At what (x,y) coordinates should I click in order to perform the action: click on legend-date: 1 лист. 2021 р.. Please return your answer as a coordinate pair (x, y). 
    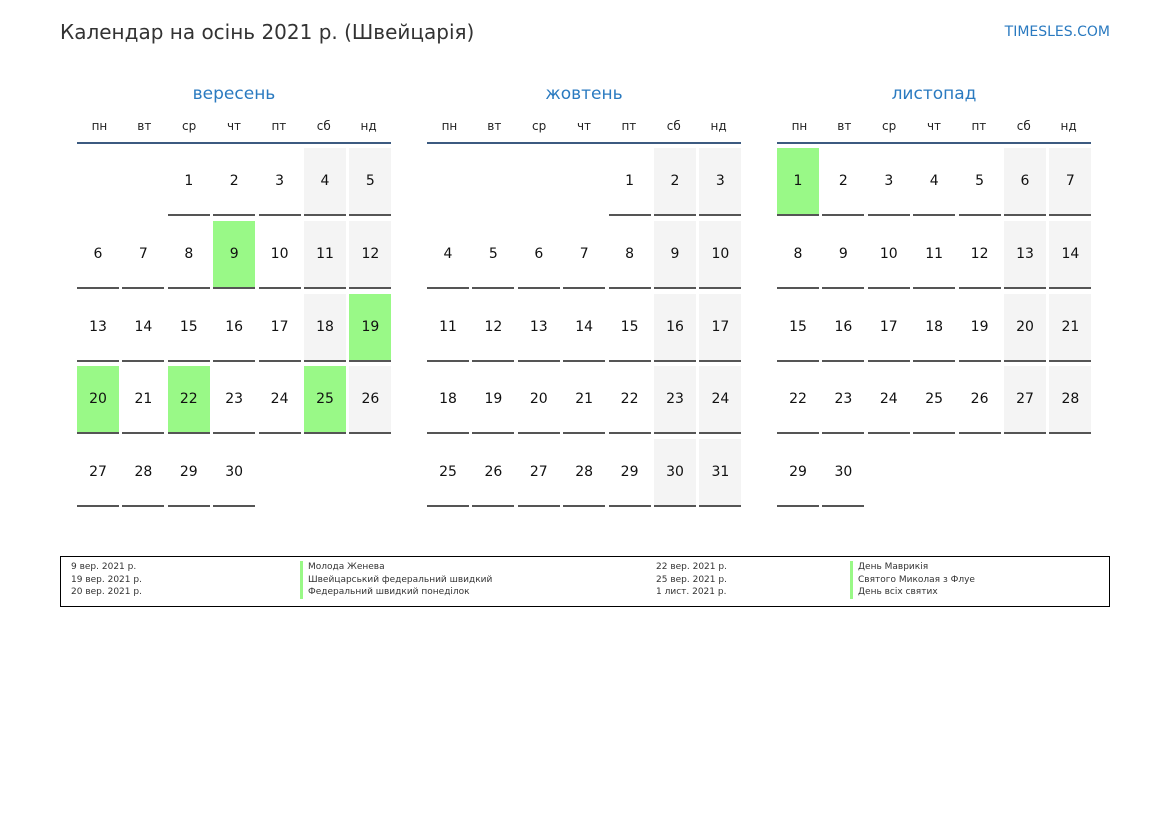
    Looking at the image, I should click on (691, 592).